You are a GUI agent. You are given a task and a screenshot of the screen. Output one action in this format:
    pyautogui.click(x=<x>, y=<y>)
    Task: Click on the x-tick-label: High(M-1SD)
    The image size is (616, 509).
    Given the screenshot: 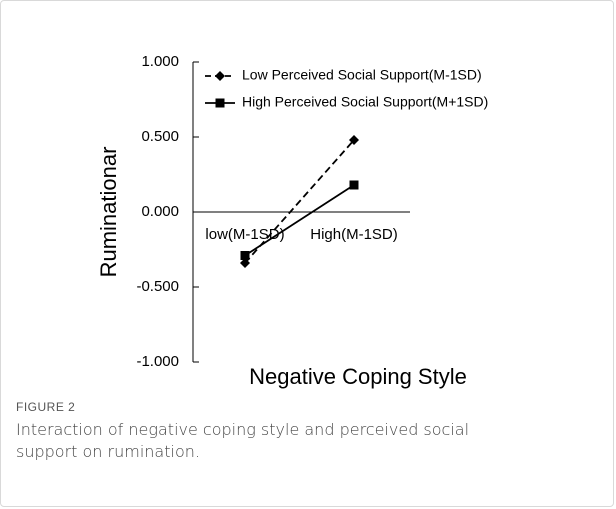 What is the action you would take?
    pyautogui.click(x=354, y=234)
    